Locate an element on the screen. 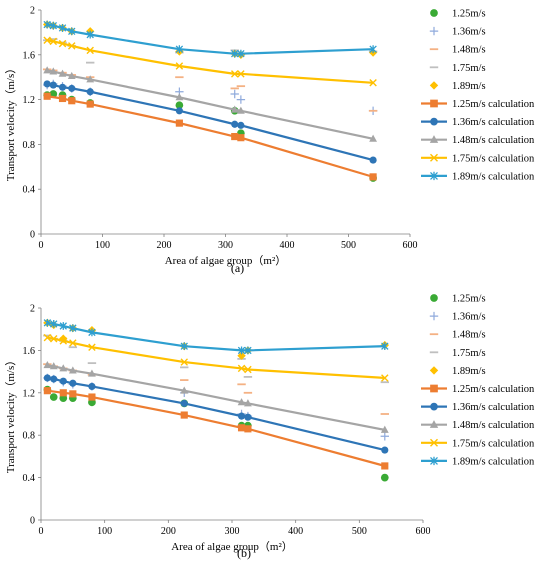 The height and width of the screenshot is (565, 550). series-1-36m-s is located at coordinates (210, 97).